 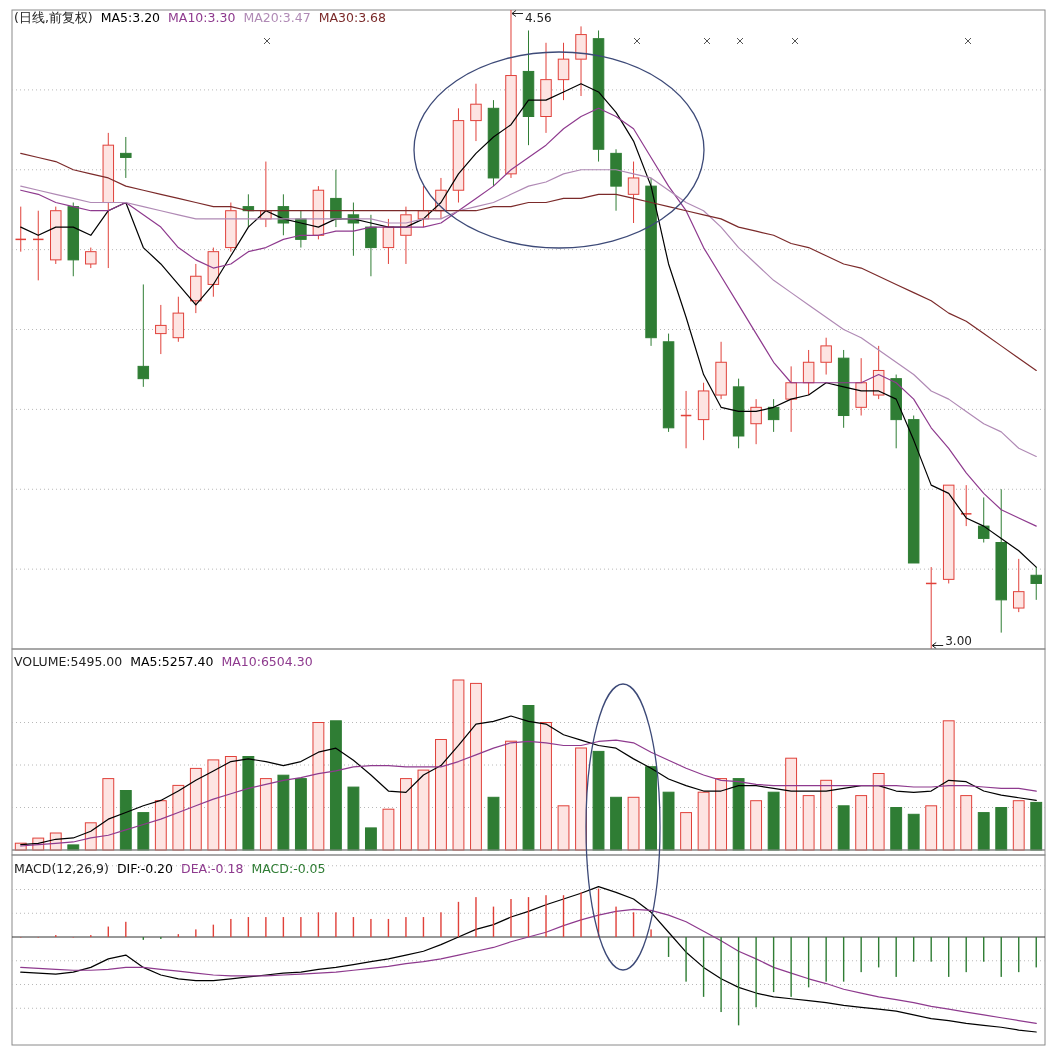 I want to click on chart-title: MACD(12,26,9), so click(x=61, y=868).